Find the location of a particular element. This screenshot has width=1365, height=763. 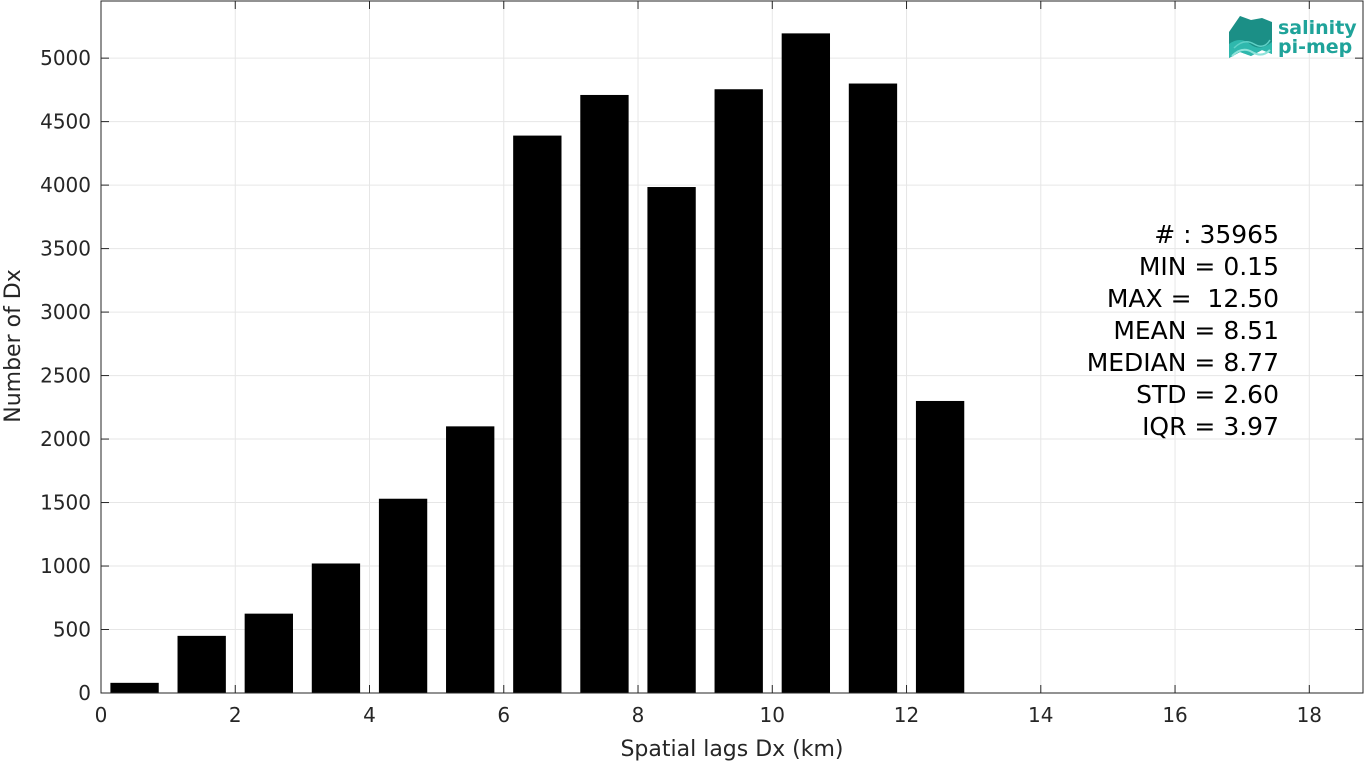

y-tick-labels: 0 500 1000 1500 2000 2500 3000 3500 4000 4500 5000 is located at coordinates (65, 375).